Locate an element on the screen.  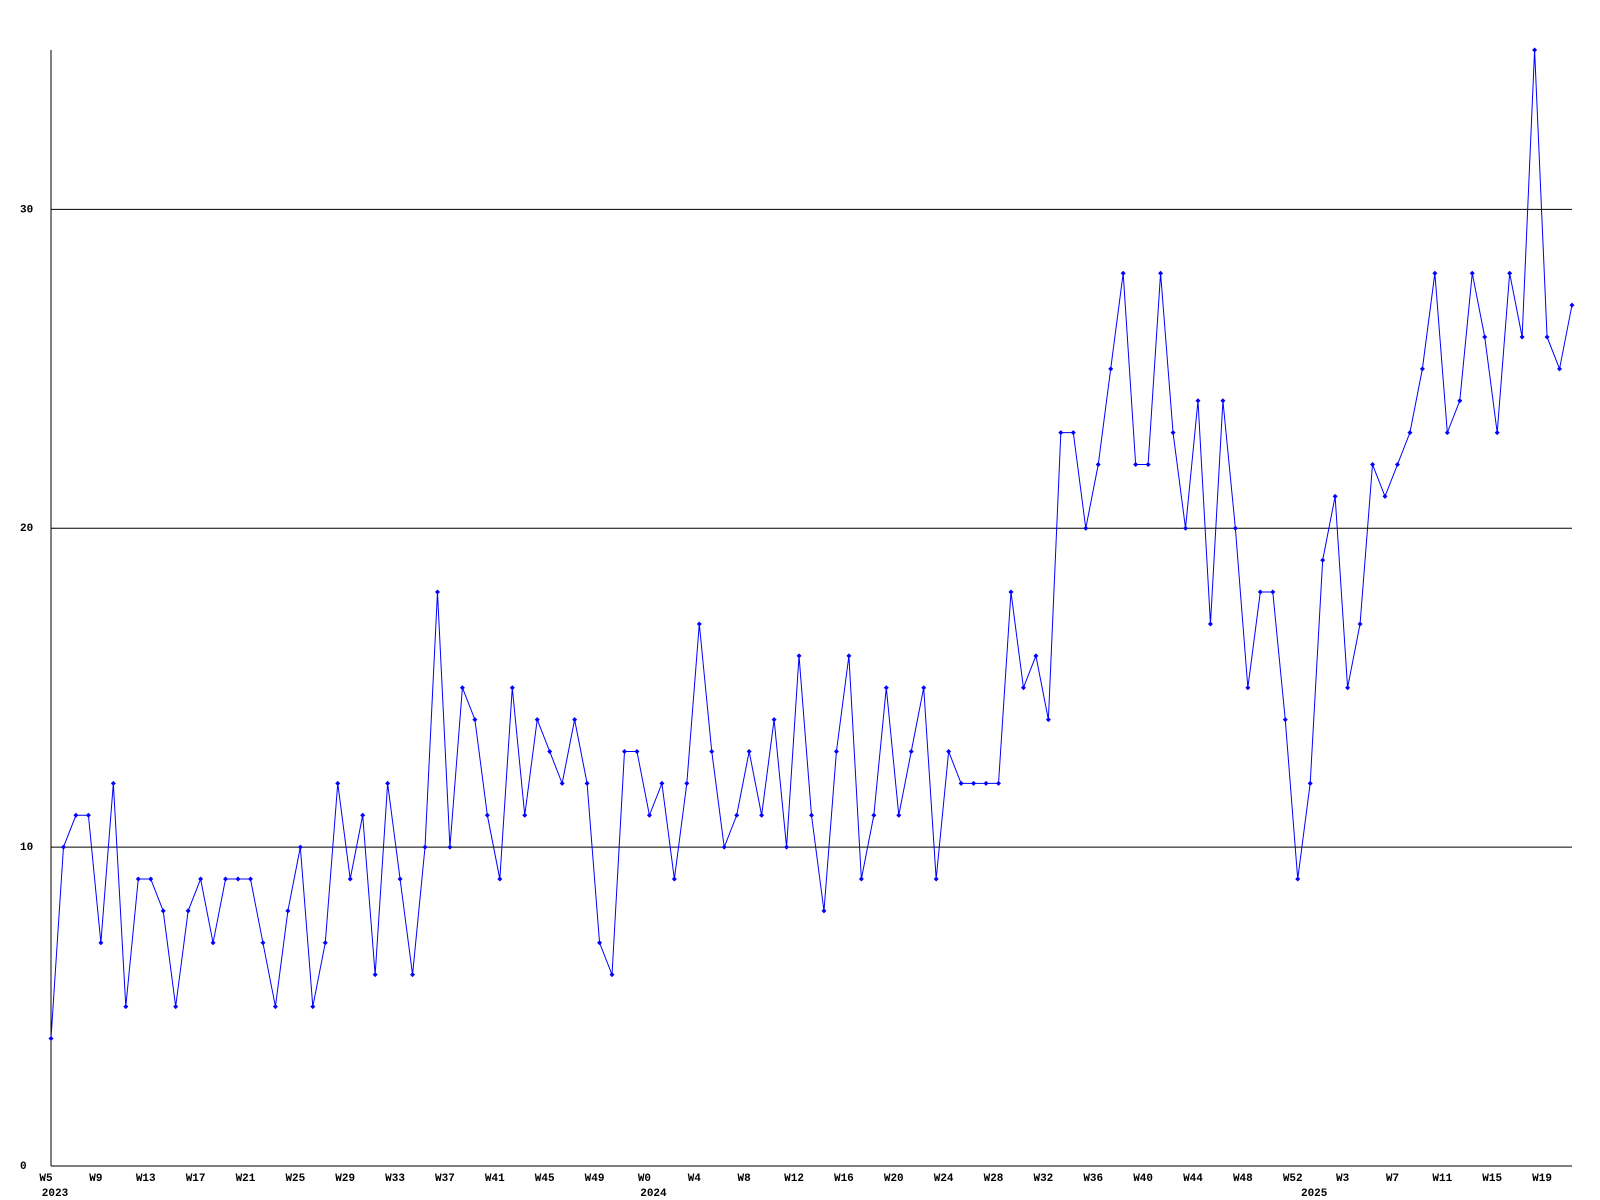
x-tick-label: W4 is located at coordinates (695, 1179).